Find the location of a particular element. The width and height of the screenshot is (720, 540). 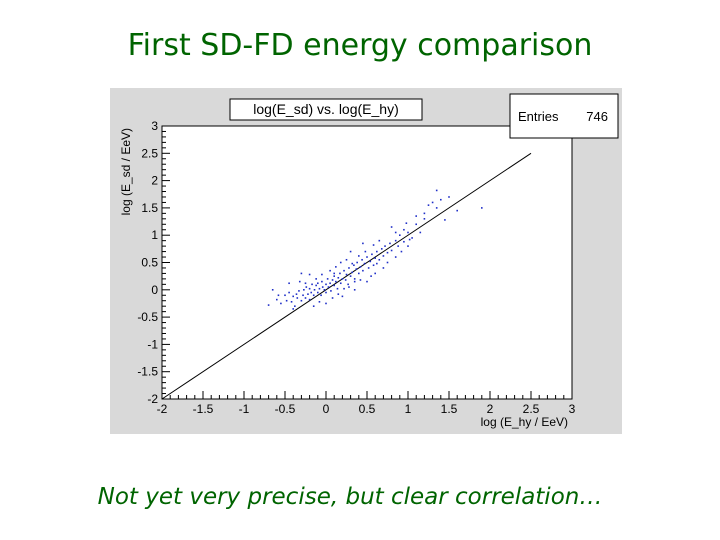

x-tick-label: 1.5 is located at coordinates (449, 409).